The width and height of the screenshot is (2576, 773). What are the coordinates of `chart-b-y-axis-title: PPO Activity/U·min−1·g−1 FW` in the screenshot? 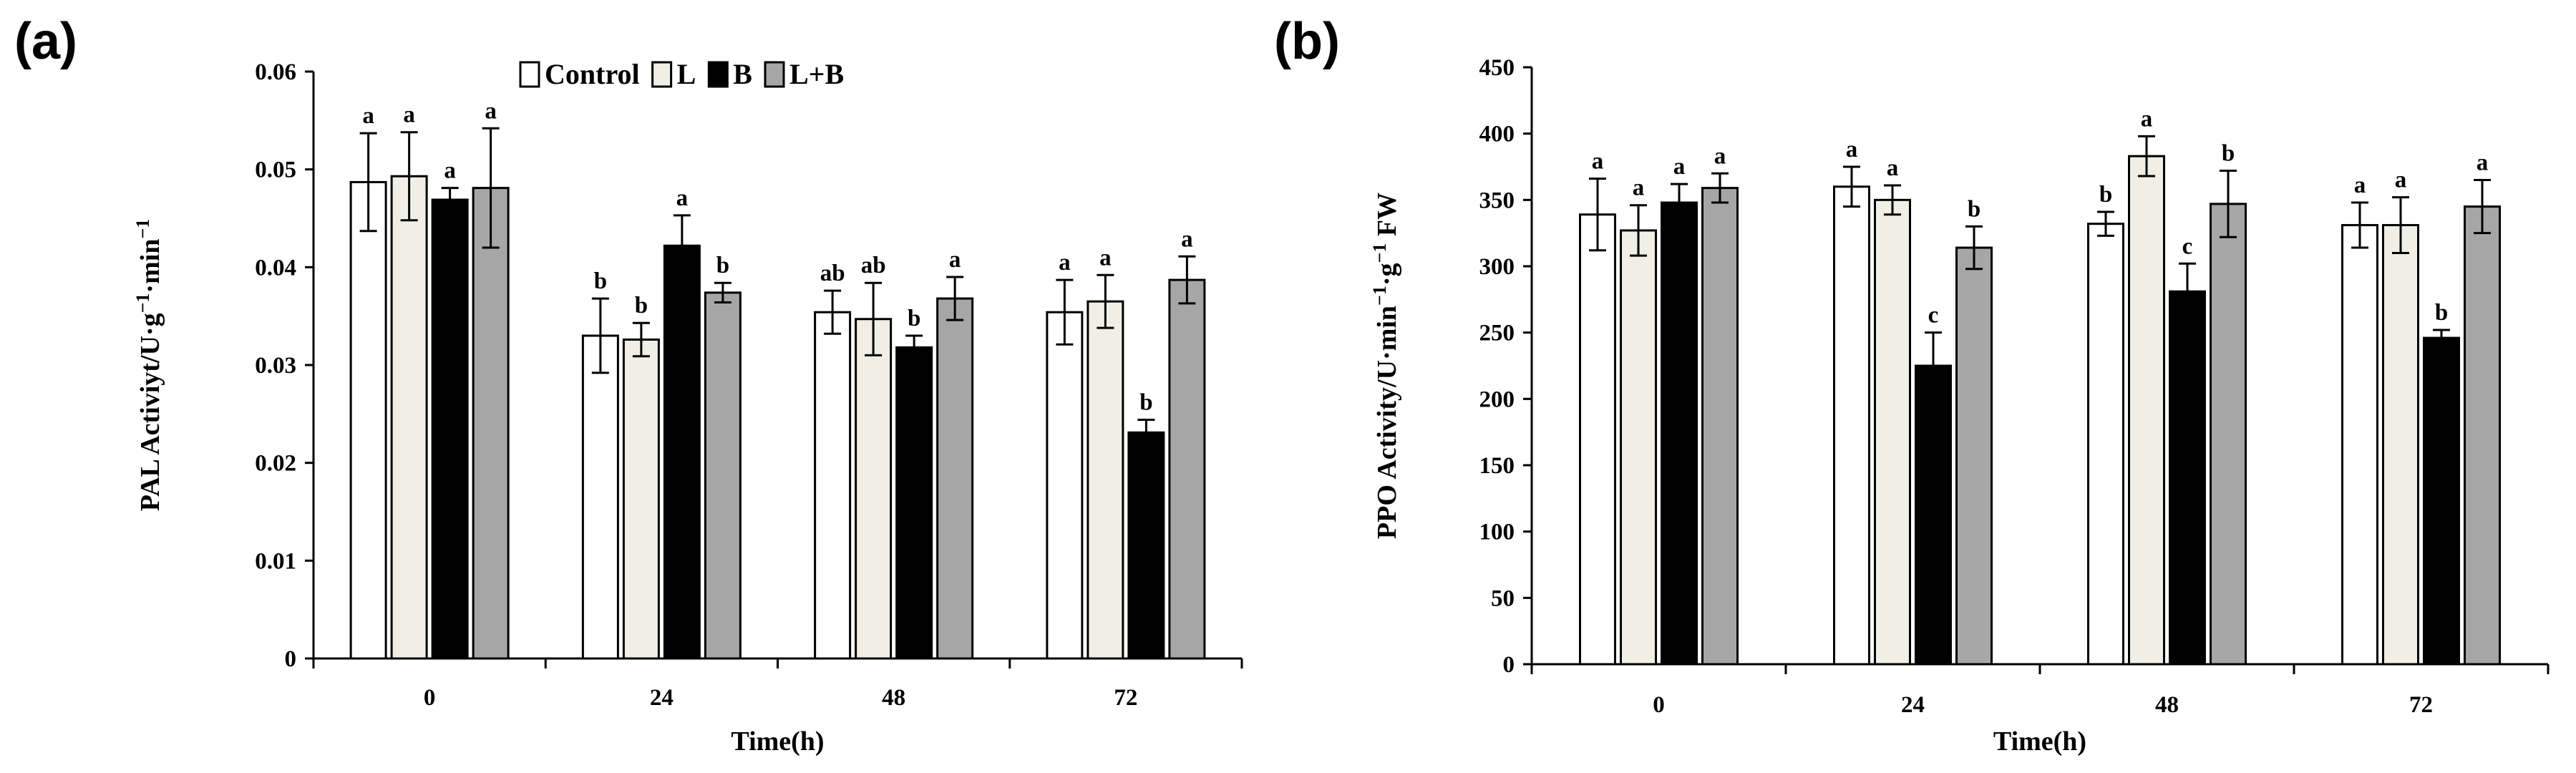 It's located at (1386, 366).